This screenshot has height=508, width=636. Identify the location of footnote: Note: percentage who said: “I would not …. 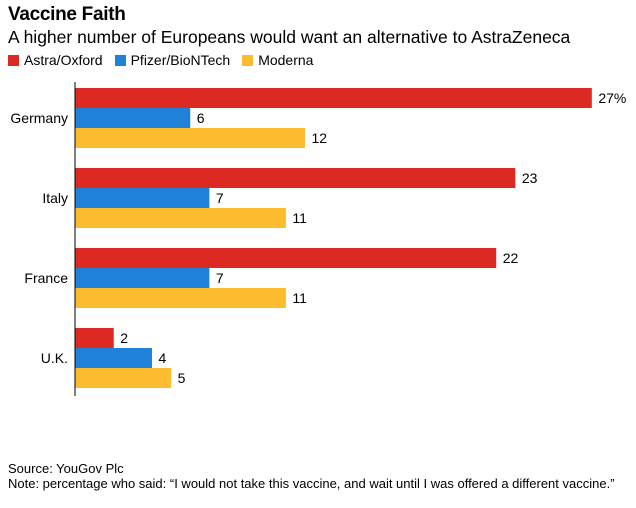
(311, 483).